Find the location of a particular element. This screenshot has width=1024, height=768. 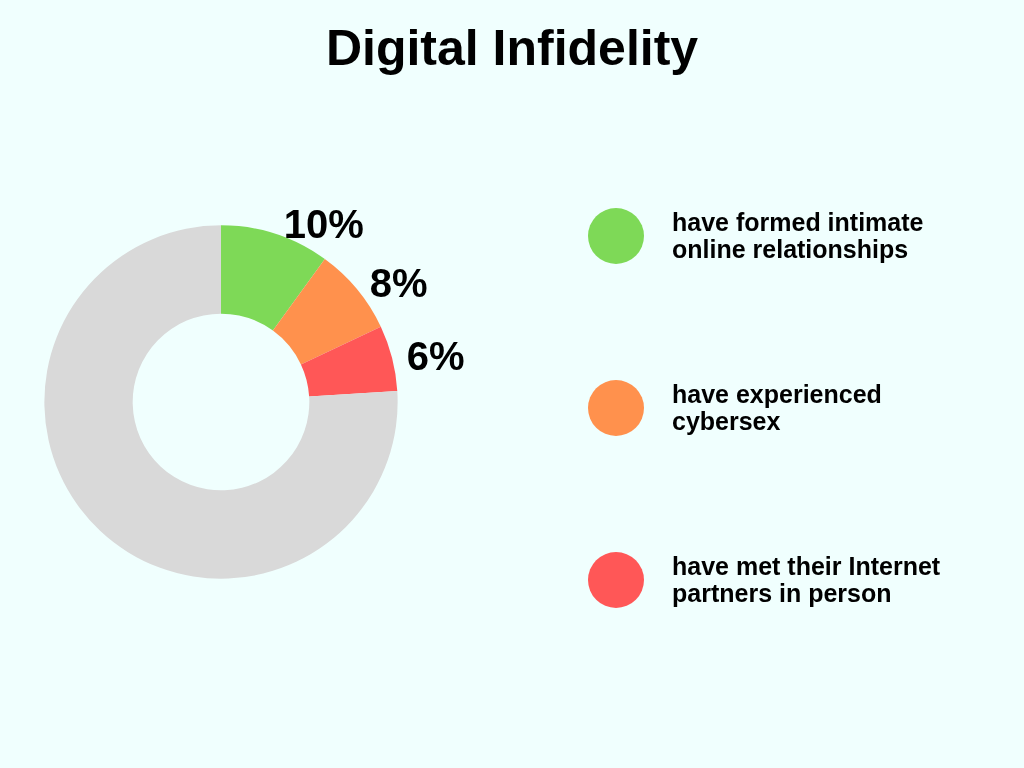

data-label: 10% is located at coordinates (323, 224).